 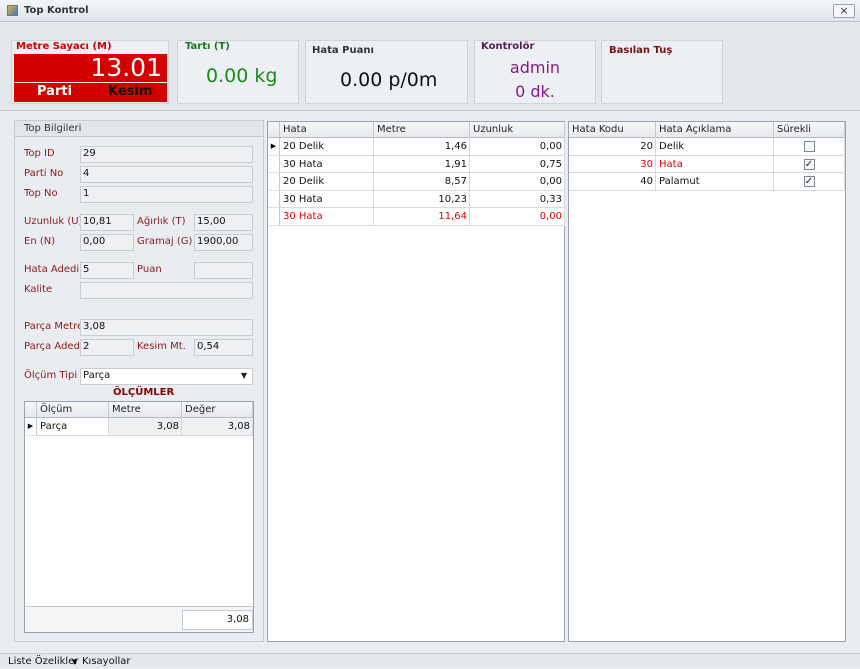 I want to click on cell-text: 11,64, so click(x=452, y=216).